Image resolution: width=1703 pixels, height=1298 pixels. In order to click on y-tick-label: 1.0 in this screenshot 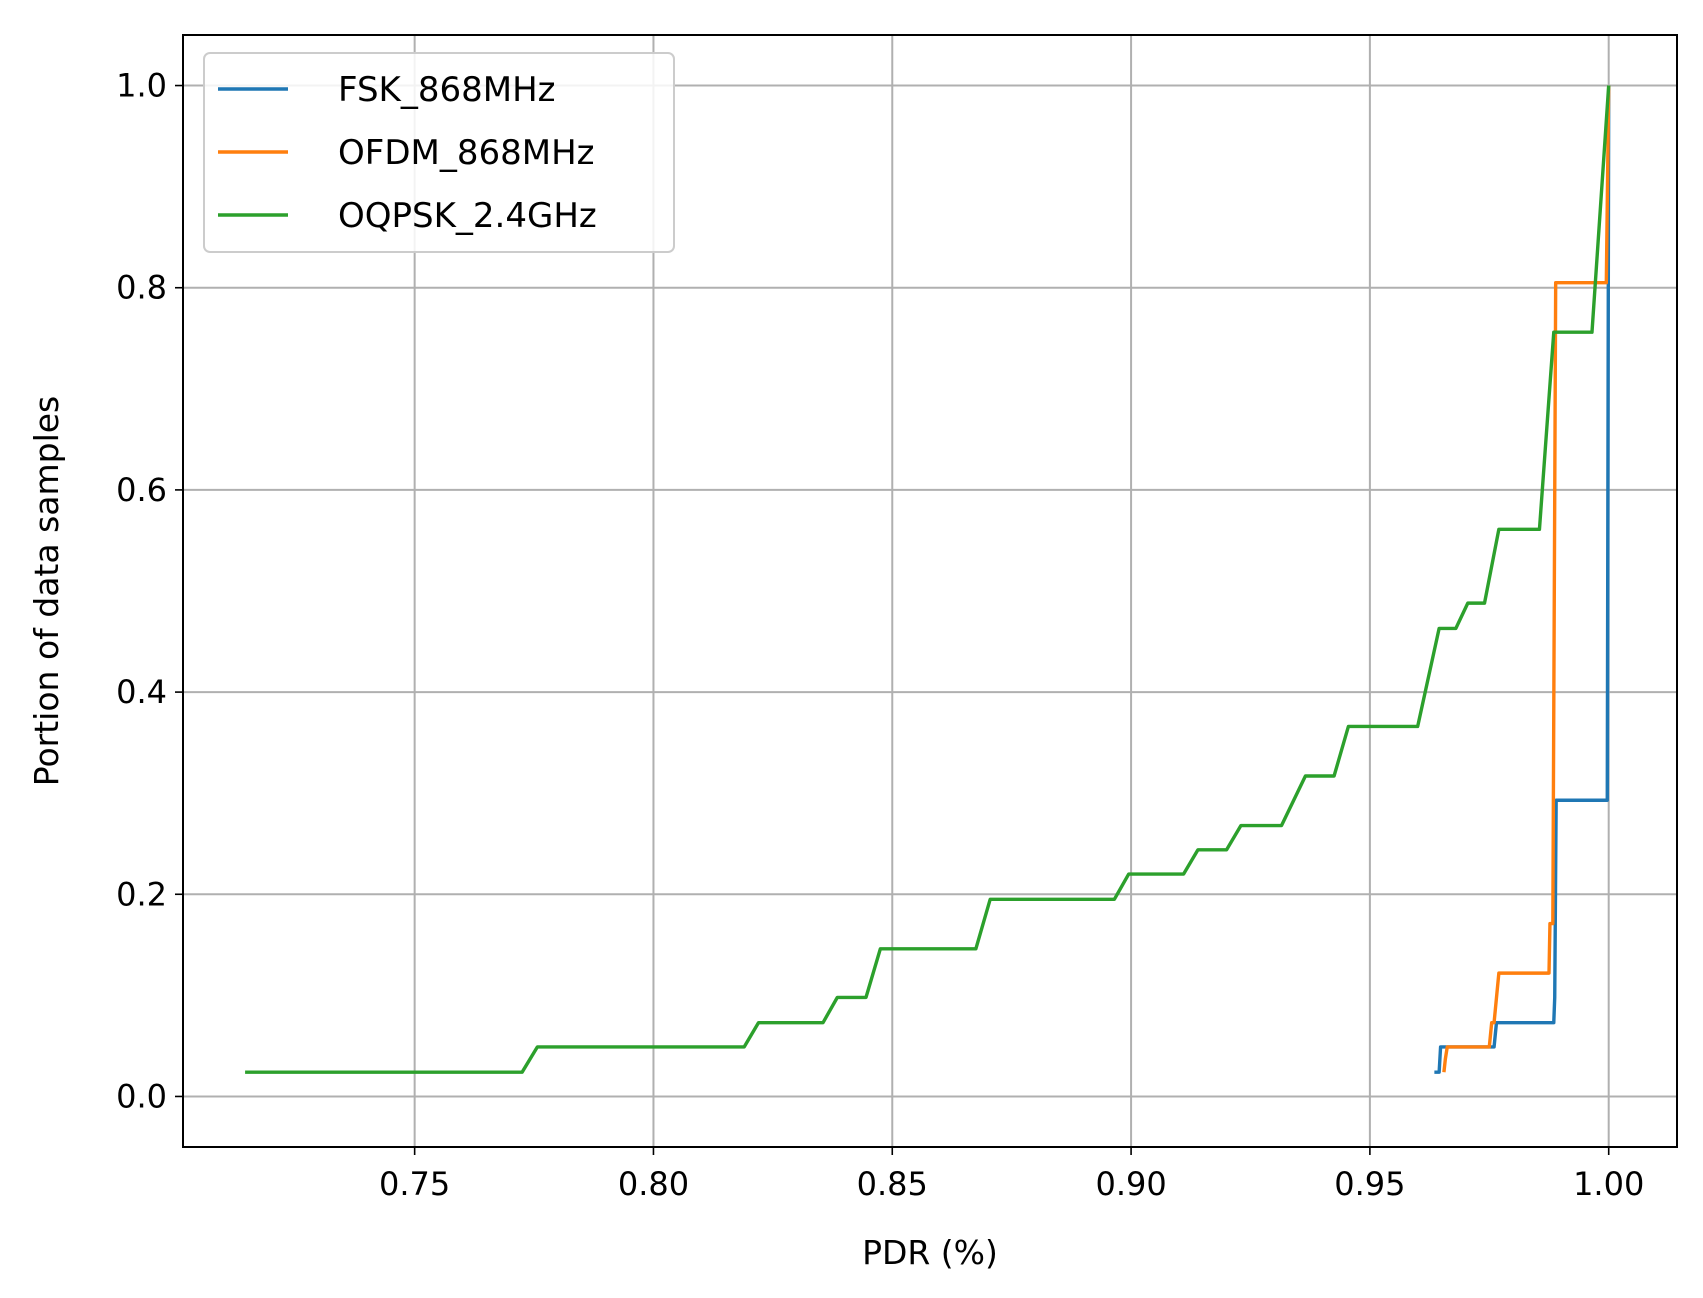, I will do `click(141, 86)`.